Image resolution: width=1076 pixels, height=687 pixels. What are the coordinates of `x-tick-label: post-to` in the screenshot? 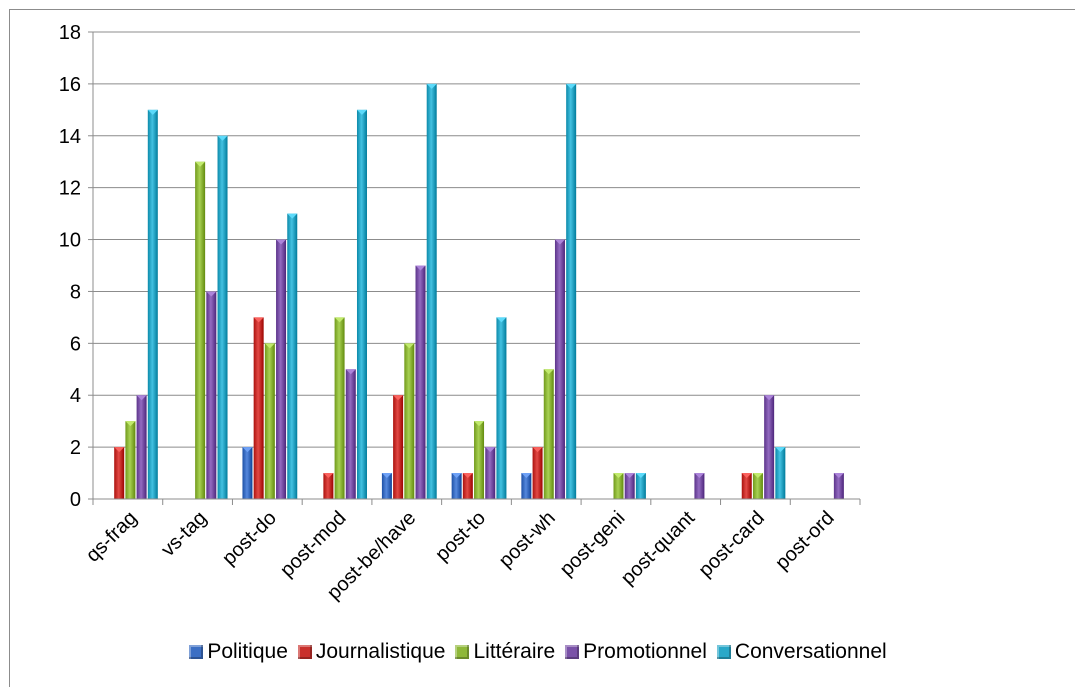 It's located at (460, 536).